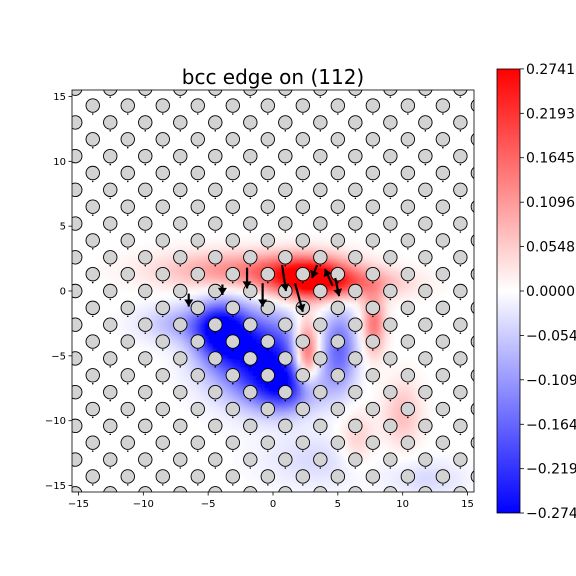 The width and height of the screenshot is (576, 576). I want to click on x-tick-label: 5, so click(338, 504).